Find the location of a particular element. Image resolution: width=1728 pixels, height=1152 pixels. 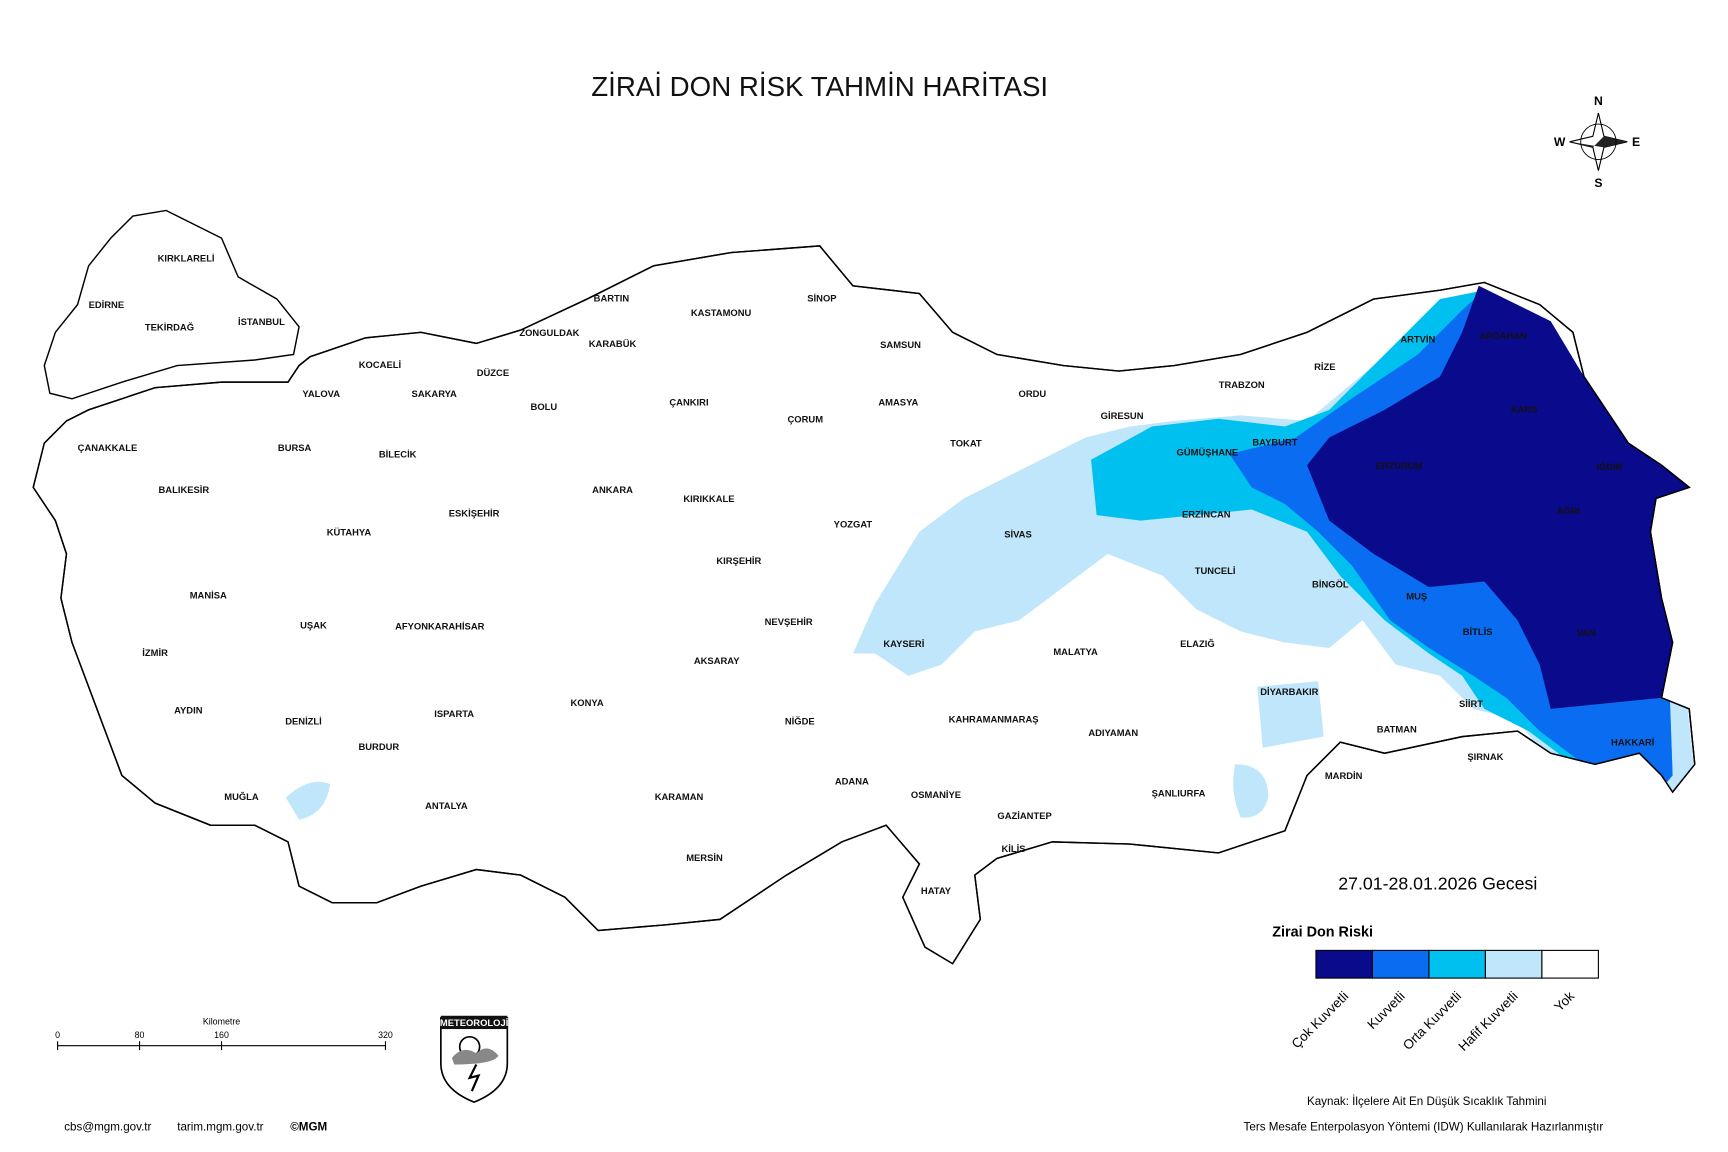

province-label: ÇANKIRI is located at coordinates (688, 402).